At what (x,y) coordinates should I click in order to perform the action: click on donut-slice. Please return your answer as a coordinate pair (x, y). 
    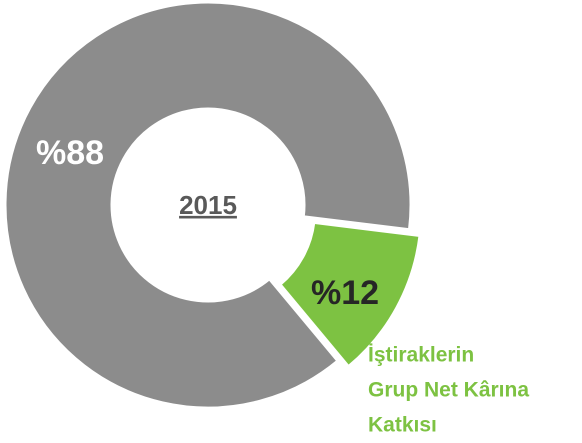
    Looking at the image, I should click on (349, 294).